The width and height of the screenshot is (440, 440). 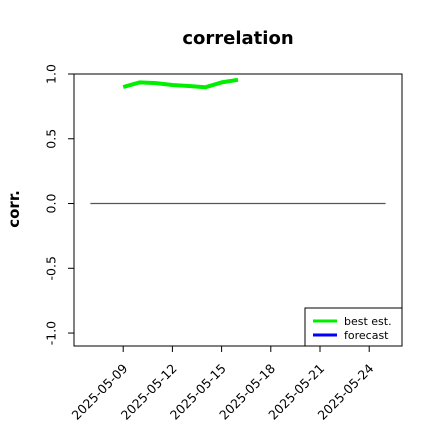 I want to click on y-axis-label: corr., so click(x=14, y=209).